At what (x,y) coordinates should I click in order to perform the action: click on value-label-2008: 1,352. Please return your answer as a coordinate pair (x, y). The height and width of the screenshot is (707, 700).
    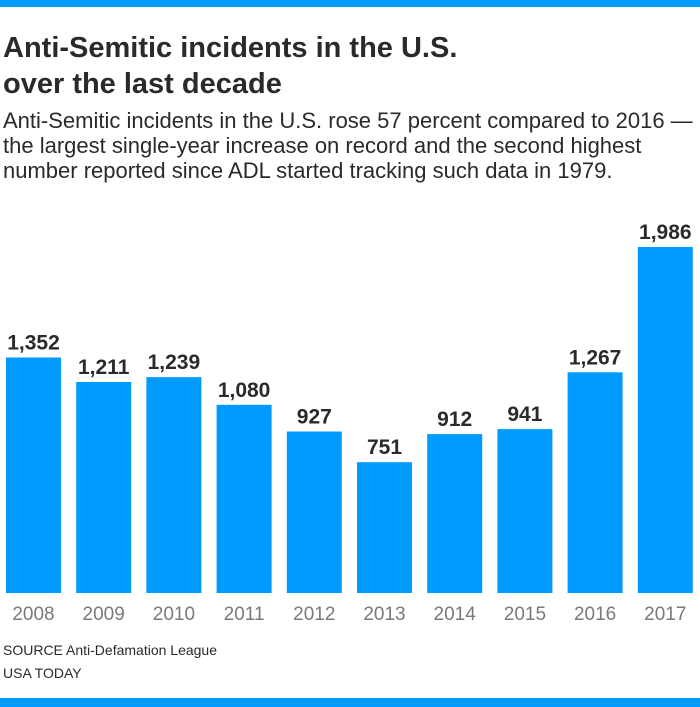
    Looking at the image, I should click on (33, 343).